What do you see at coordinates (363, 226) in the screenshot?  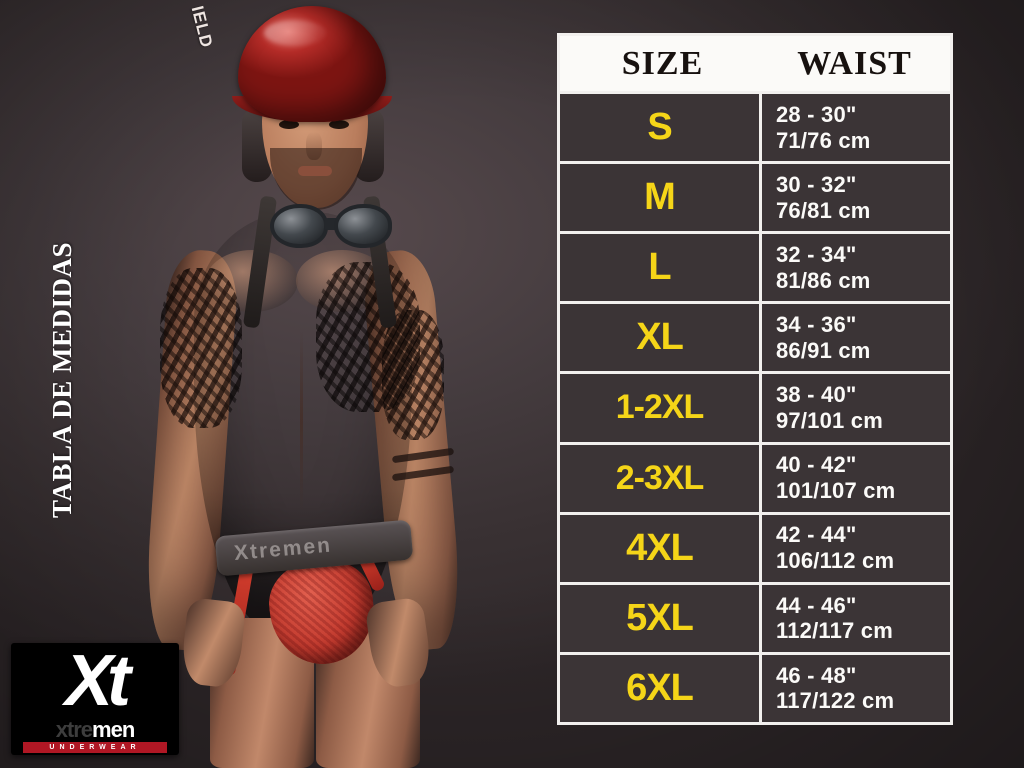 I see `goggle-lens-right` at bounding box center [363, 226].